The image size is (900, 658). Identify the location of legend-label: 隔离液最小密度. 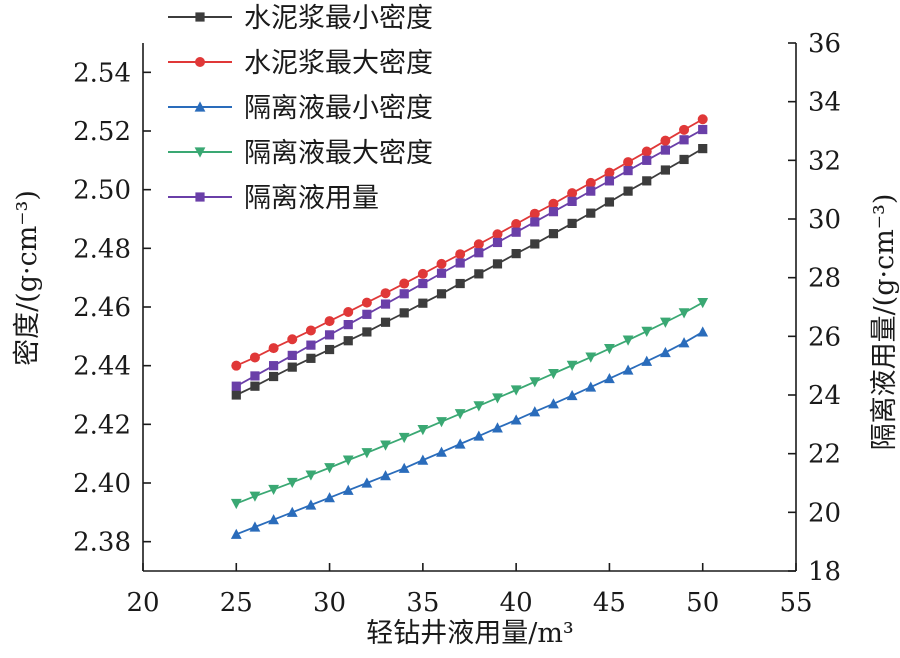
(338, 108).